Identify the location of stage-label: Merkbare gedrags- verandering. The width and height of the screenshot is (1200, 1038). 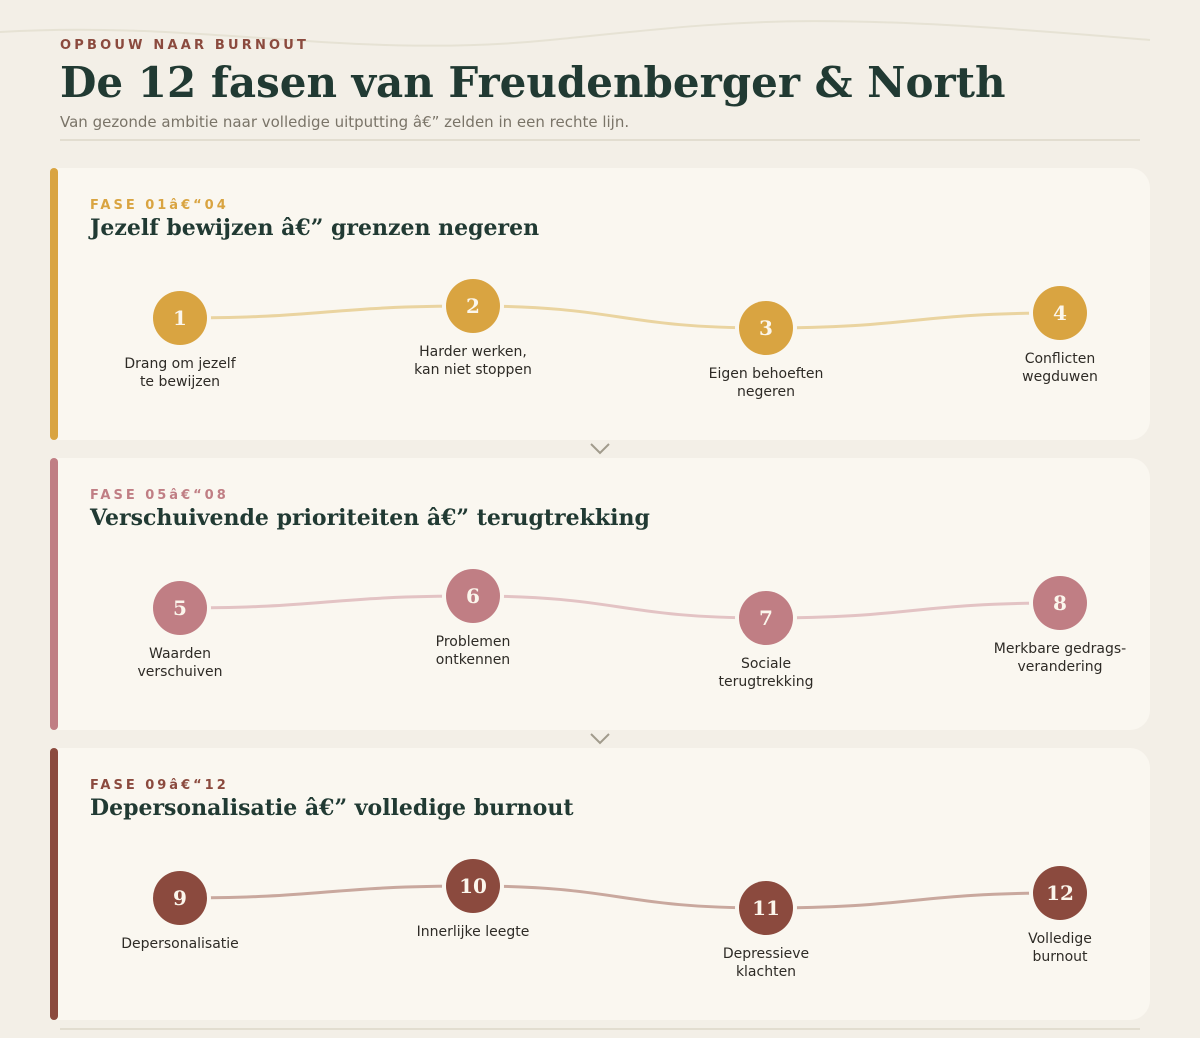
(1060, 658).